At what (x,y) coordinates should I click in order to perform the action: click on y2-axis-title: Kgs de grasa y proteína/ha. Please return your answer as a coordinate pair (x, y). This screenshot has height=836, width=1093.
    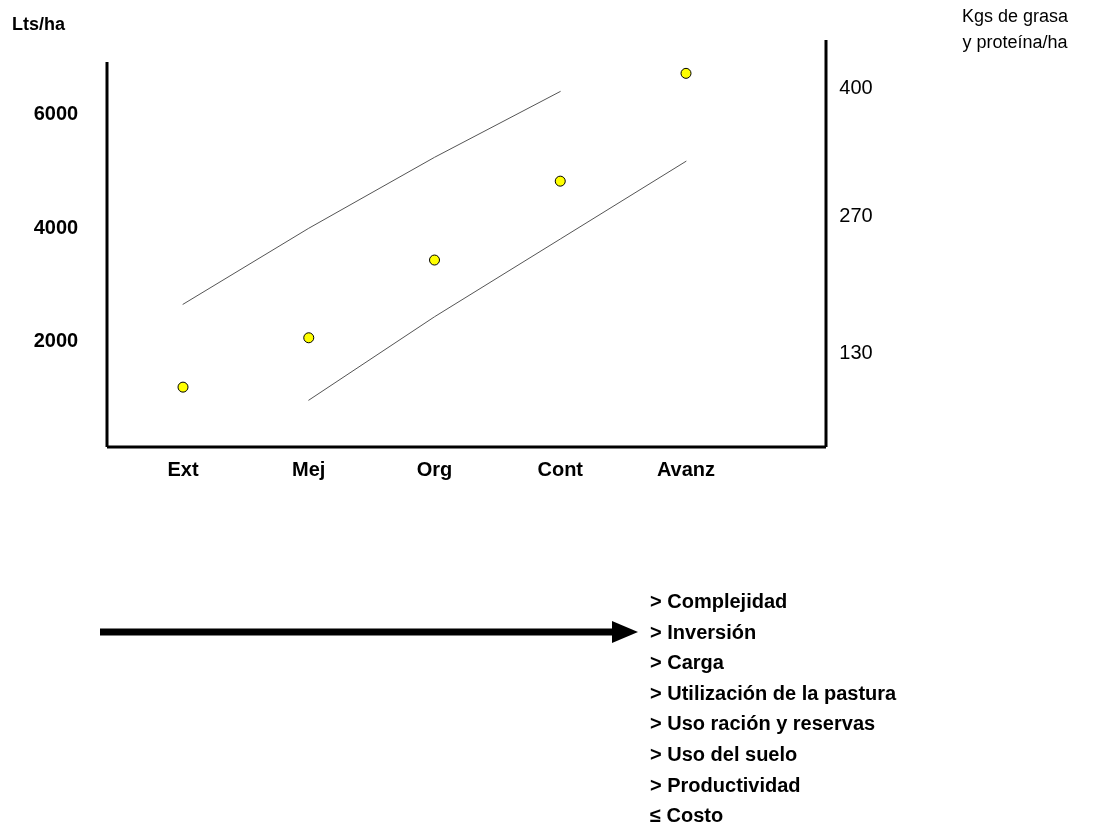
    Looking at the image, I should click on (1015, 29).